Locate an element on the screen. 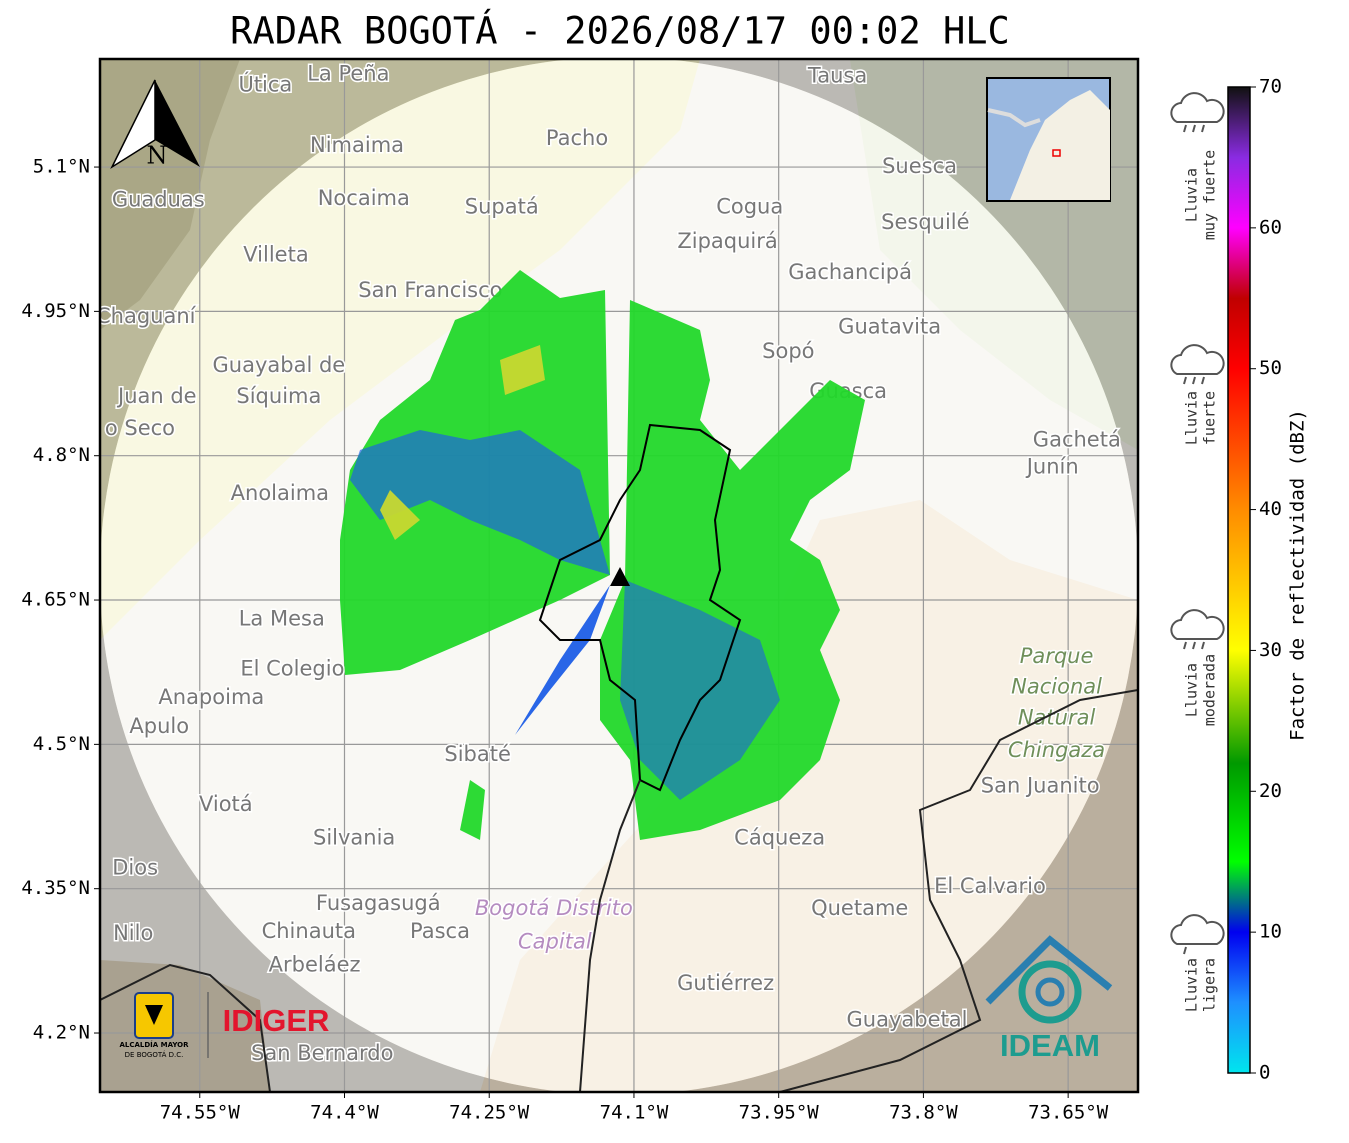  place-label: Guayabal de is located at coordinates (279, 365).